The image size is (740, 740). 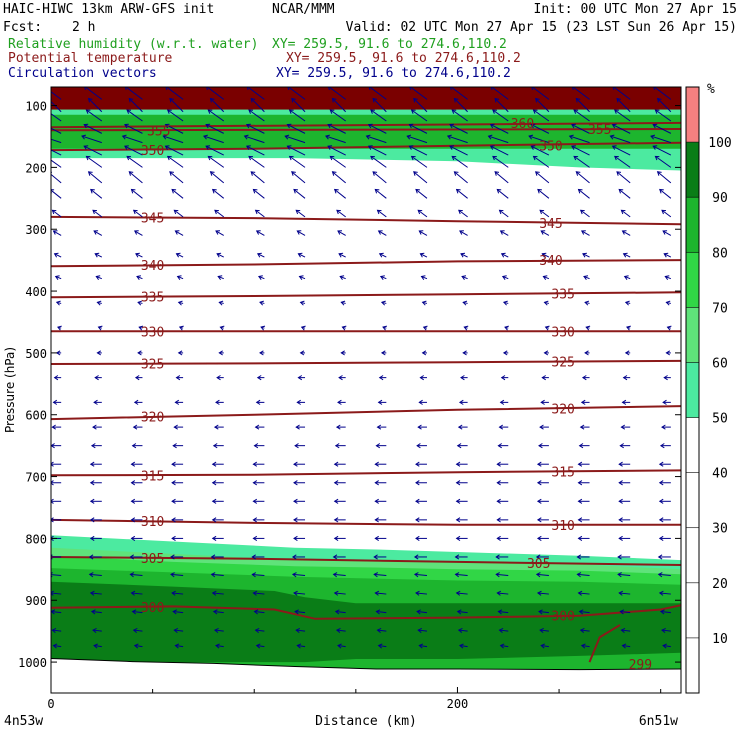 What do you see at coordinates (50, 704) in the screenshot?
I see `x-tick-label: 0` at bounding box center [50, 704].